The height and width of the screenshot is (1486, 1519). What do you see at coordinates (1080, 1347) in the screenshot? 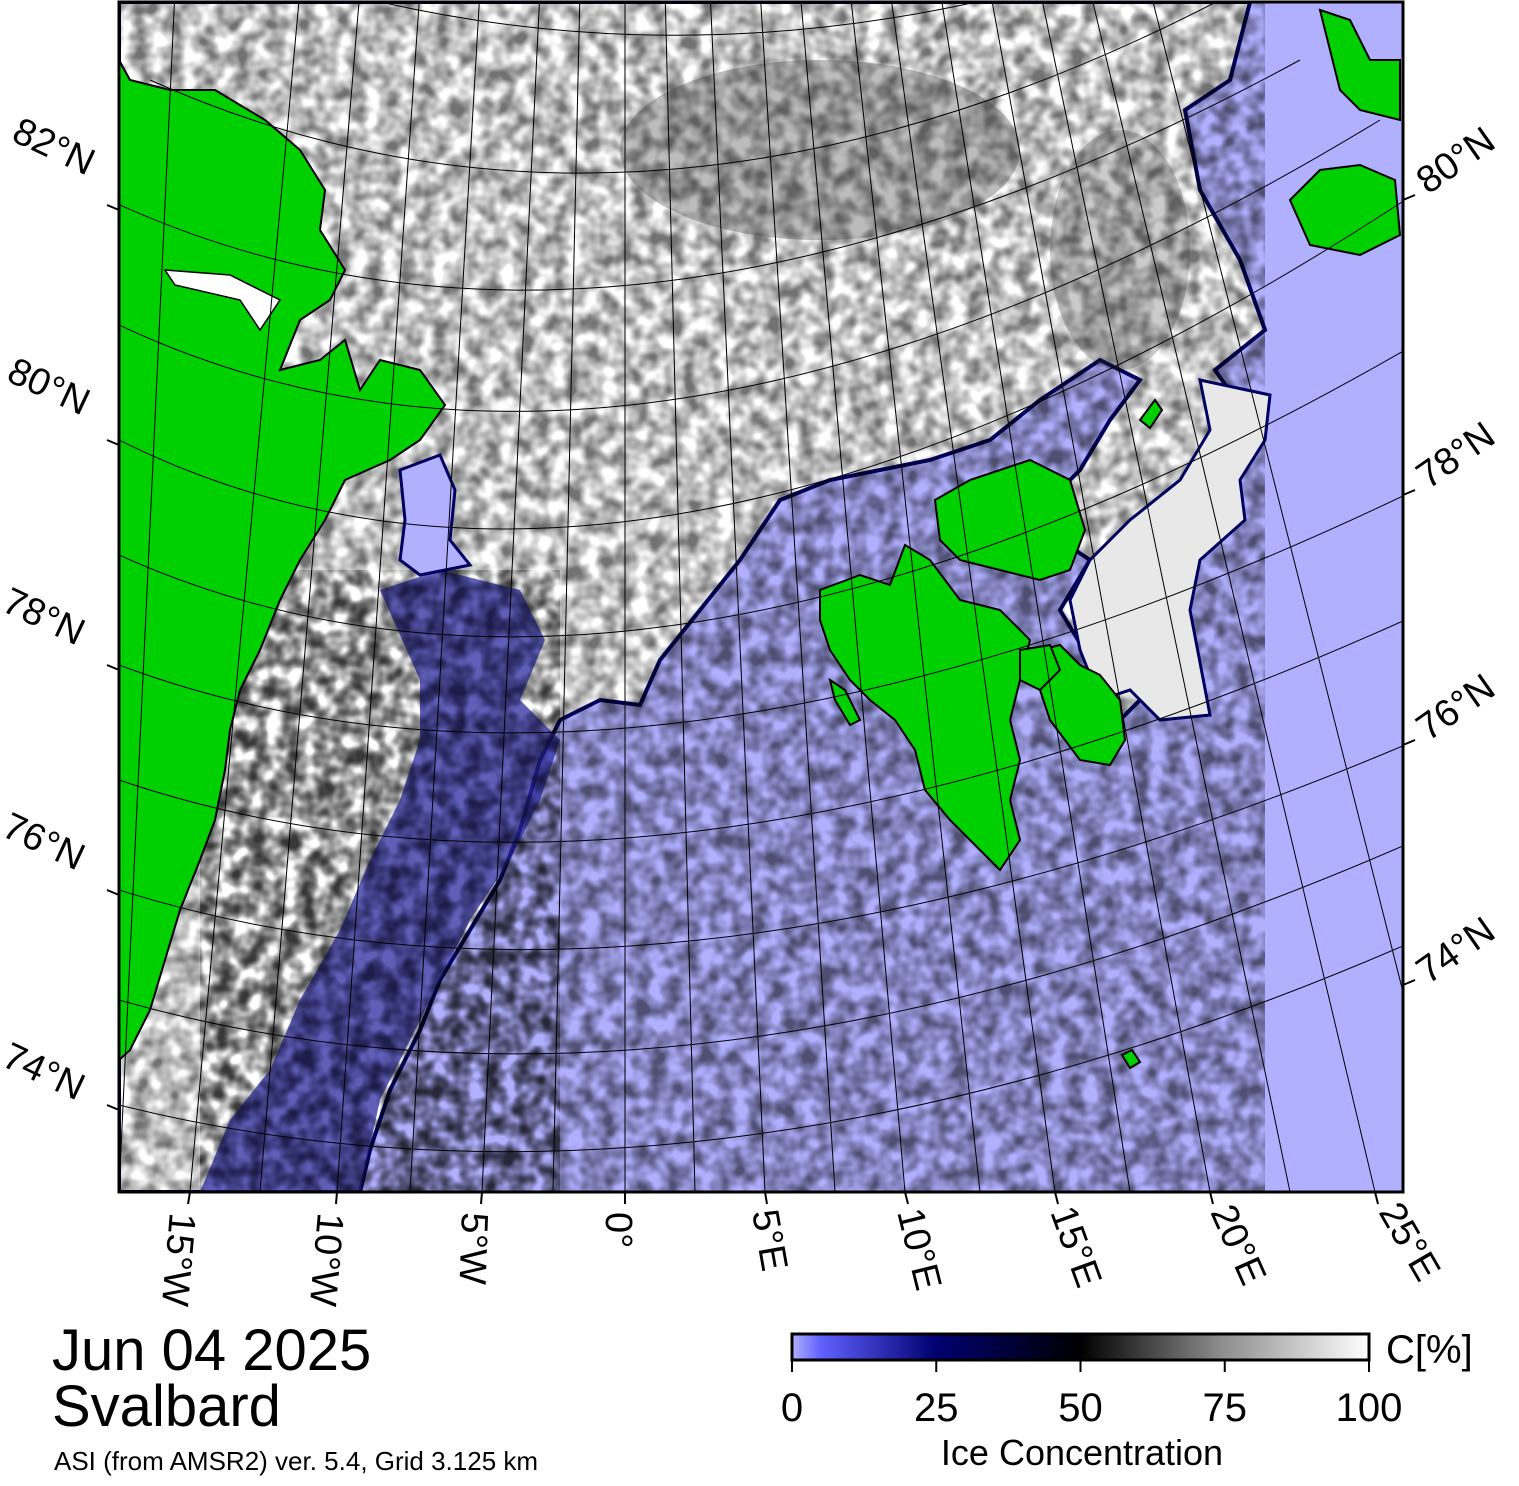
I see `colorbar-gradient` at bounding box center [1080, 1347].